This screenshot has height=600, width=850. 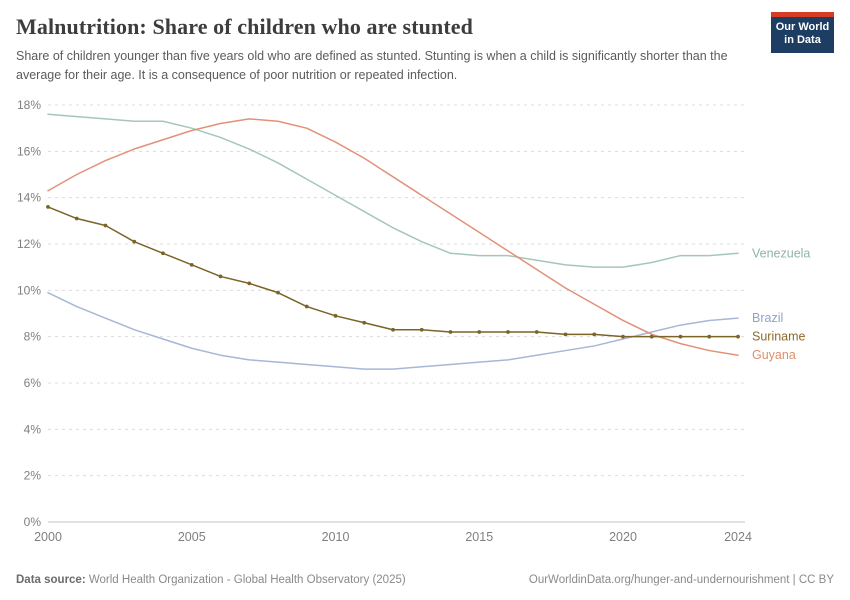 What do you see at coordinates (623, 537) in the screenshot?
I see `x-tick-label: 2020` at bounding box center [623, 537].